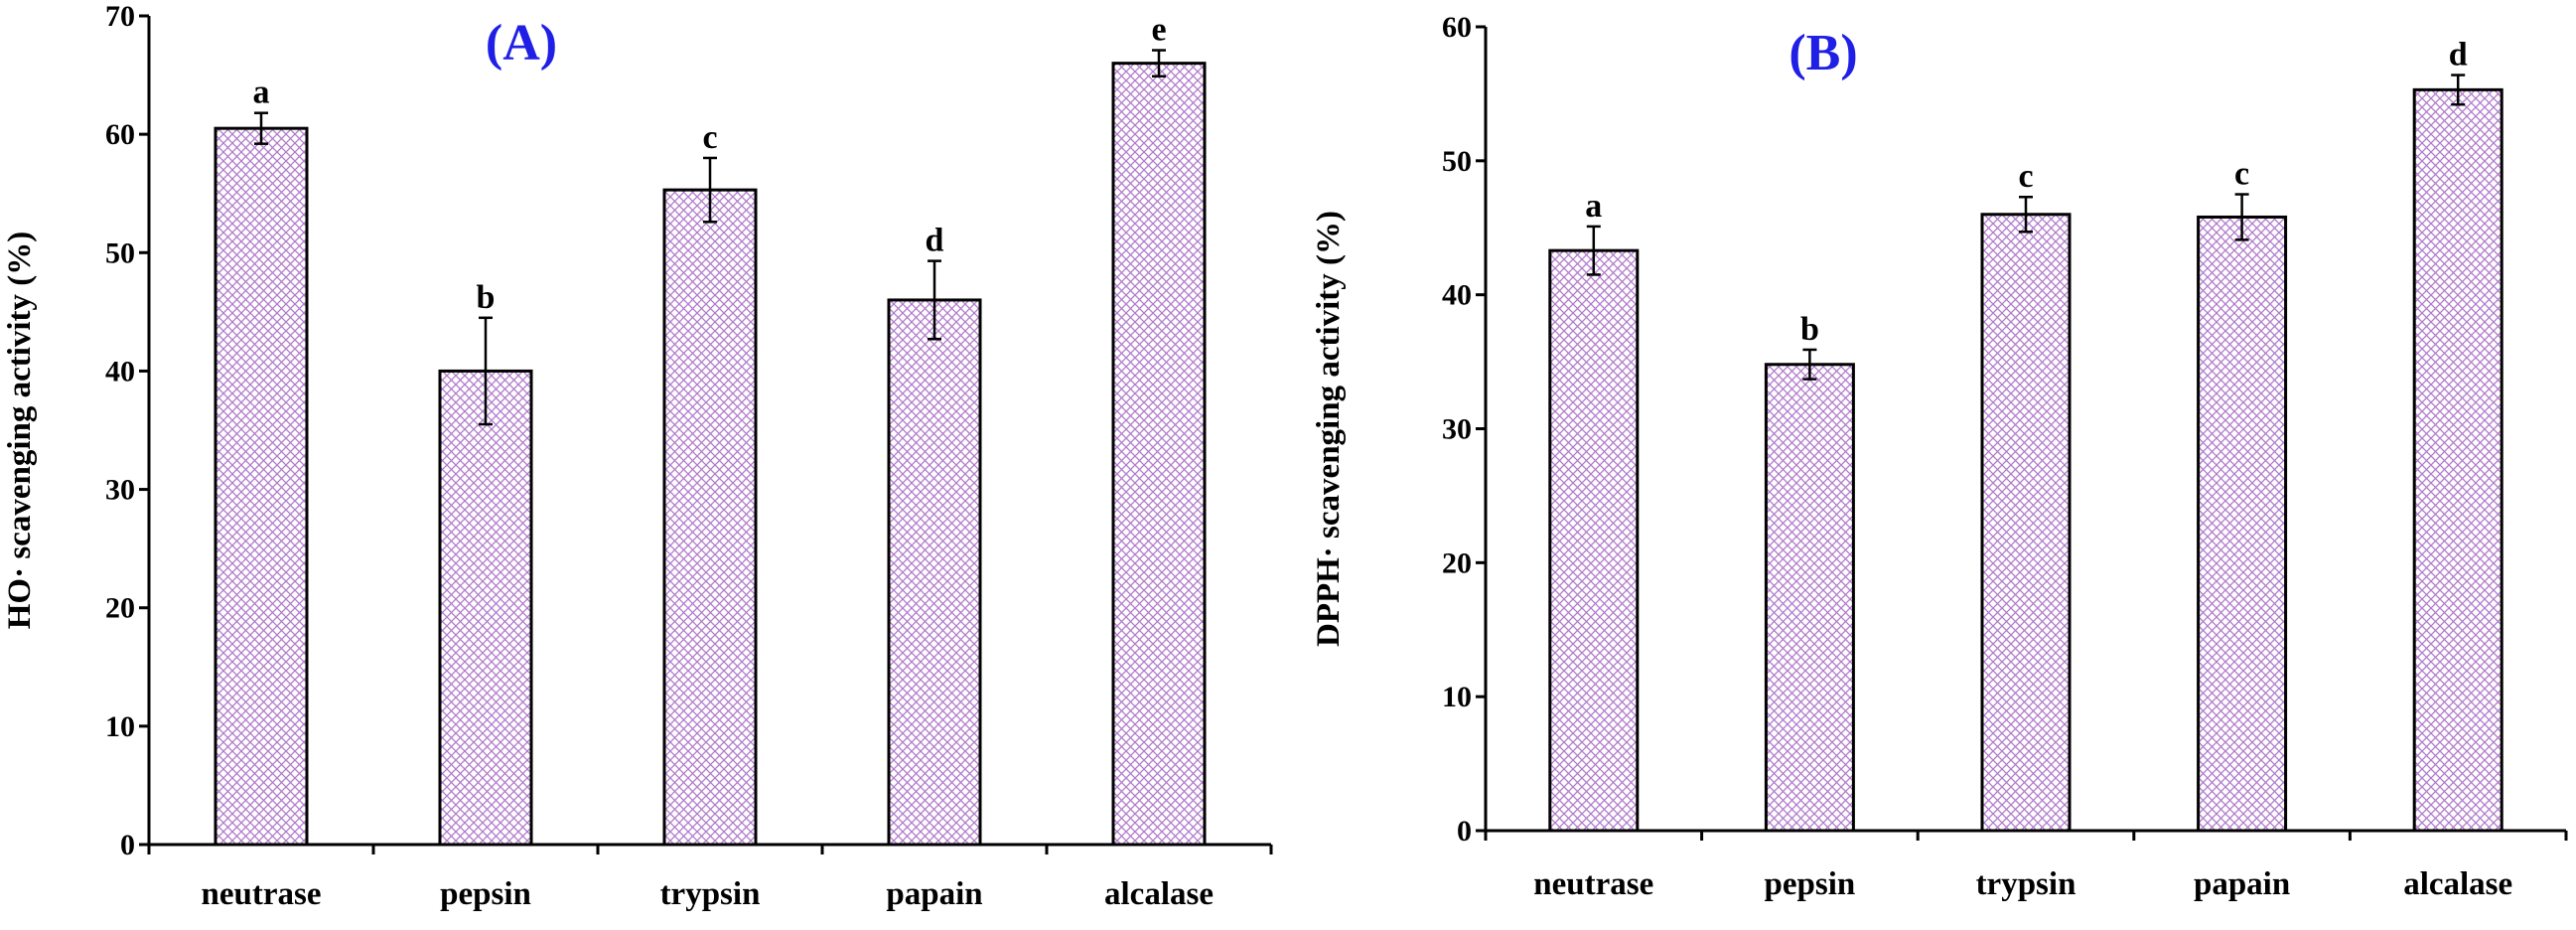  What do you see at coordinates (20, 431) in the screenshot?
I see `y-axis-label: HO· scavenging activity (%)` at bounding box center [20, 431].